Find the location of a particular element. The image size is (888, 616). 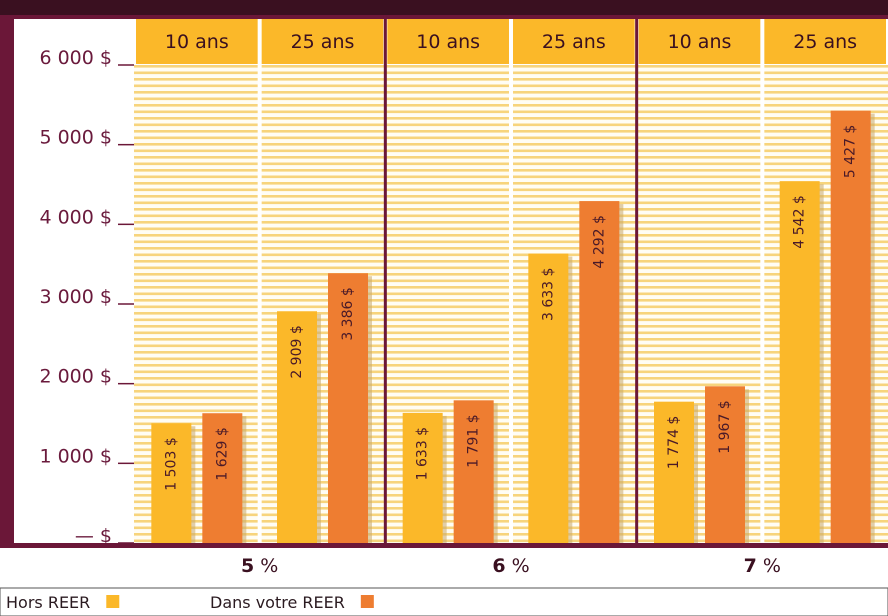

top-frame-line is located at coordinates (444, 17).